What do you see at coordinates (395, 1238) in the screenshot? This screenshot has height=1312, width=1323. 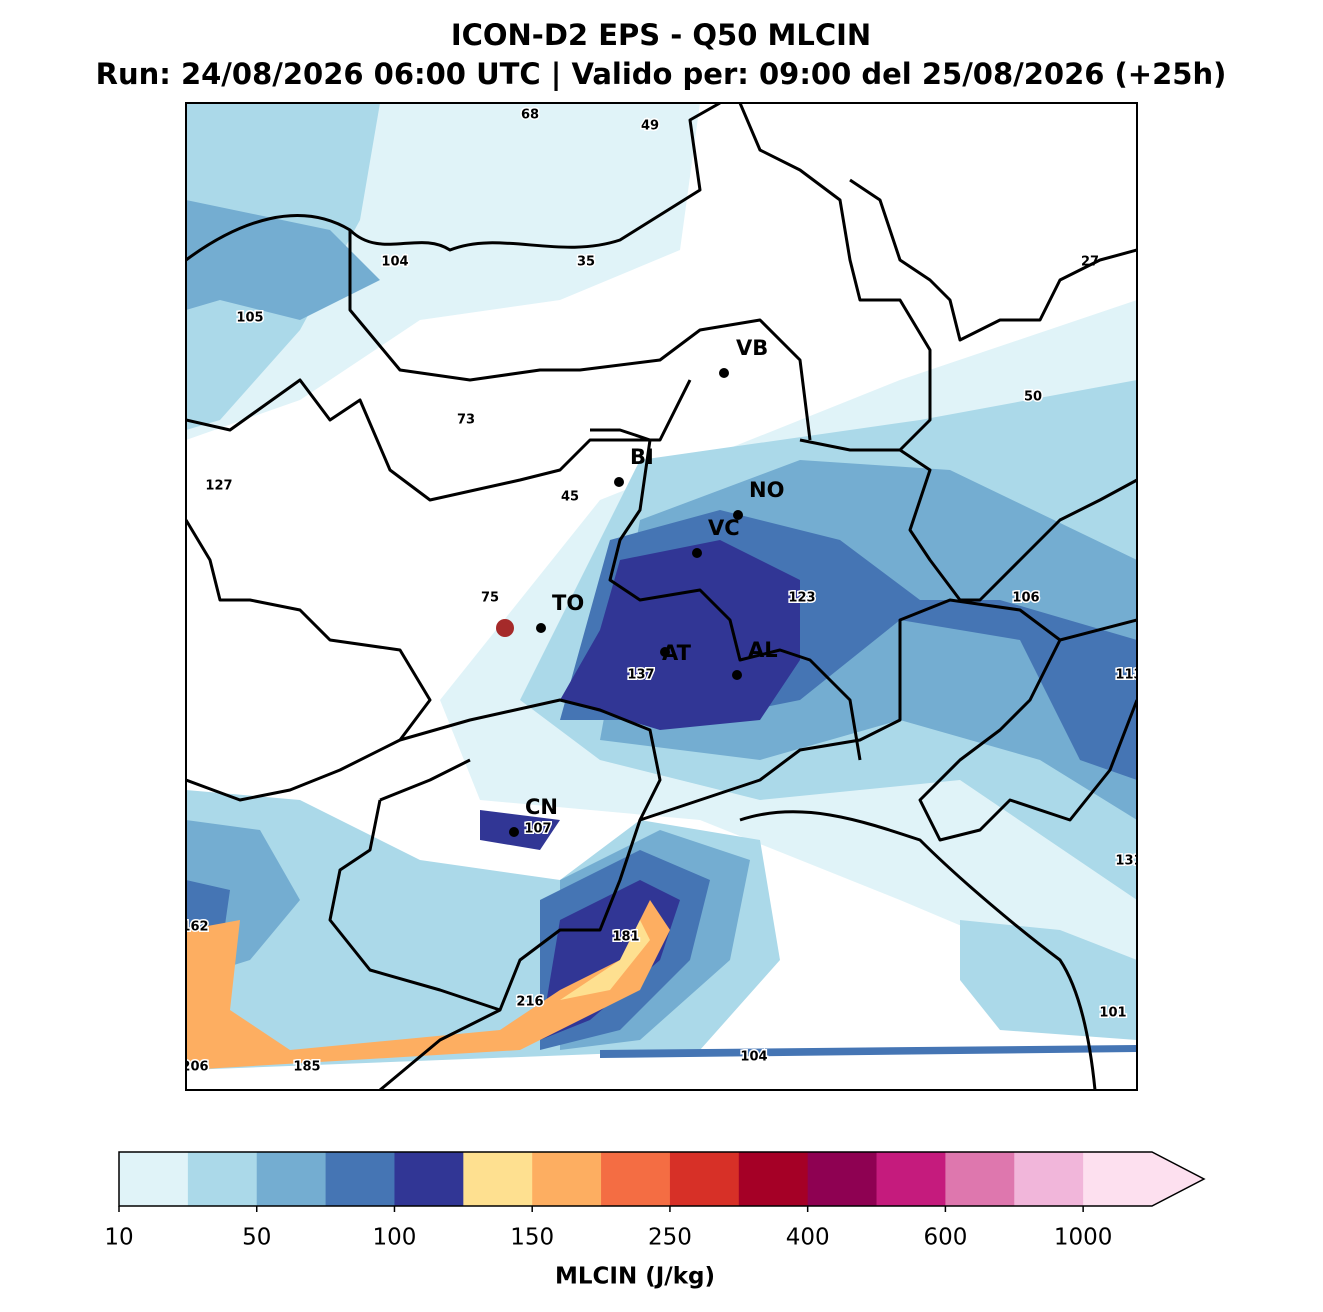 I see `colorbar-tick-label: 100` at bounding box center [395, 1238].